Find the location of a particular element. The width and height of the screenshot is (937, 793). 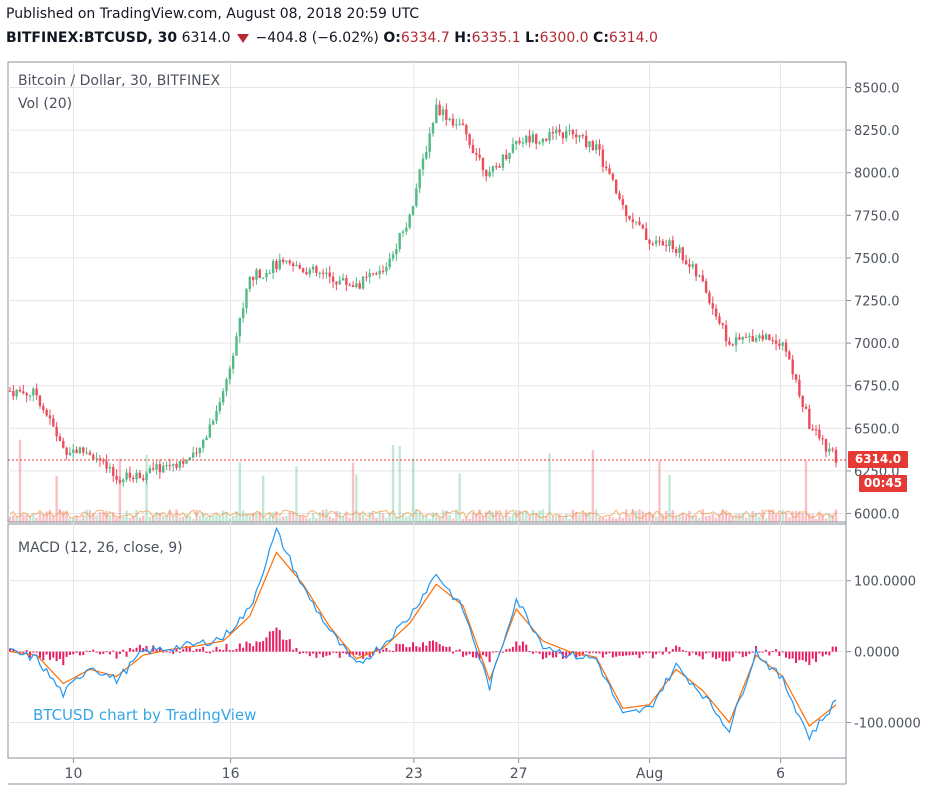

x-tick-label: Aug is located at coordinates (649, 774).